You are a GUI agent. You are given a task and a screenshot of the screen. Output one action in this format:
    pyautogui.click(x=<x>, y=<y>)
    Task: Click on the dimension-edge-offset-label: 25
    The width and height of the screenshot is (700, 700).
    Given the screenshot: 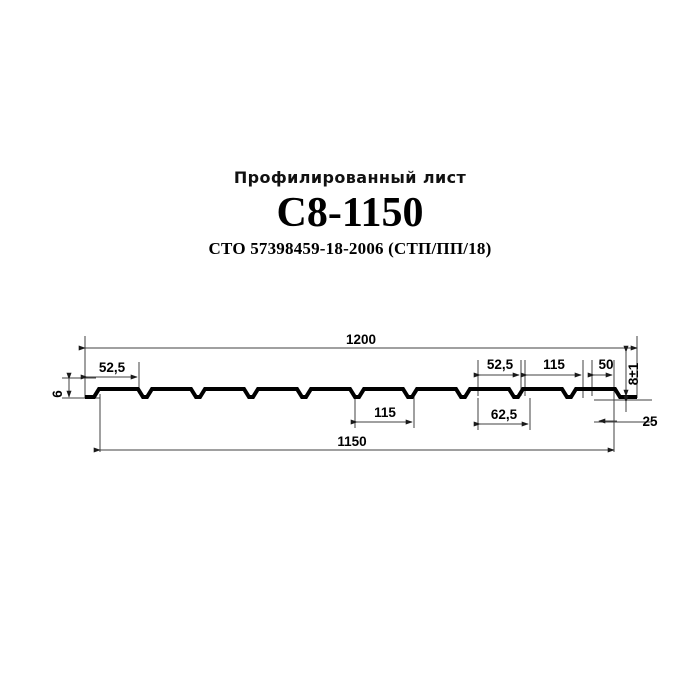 What is the action you would take?
    pyautogui.click(x=650, y=421)
    